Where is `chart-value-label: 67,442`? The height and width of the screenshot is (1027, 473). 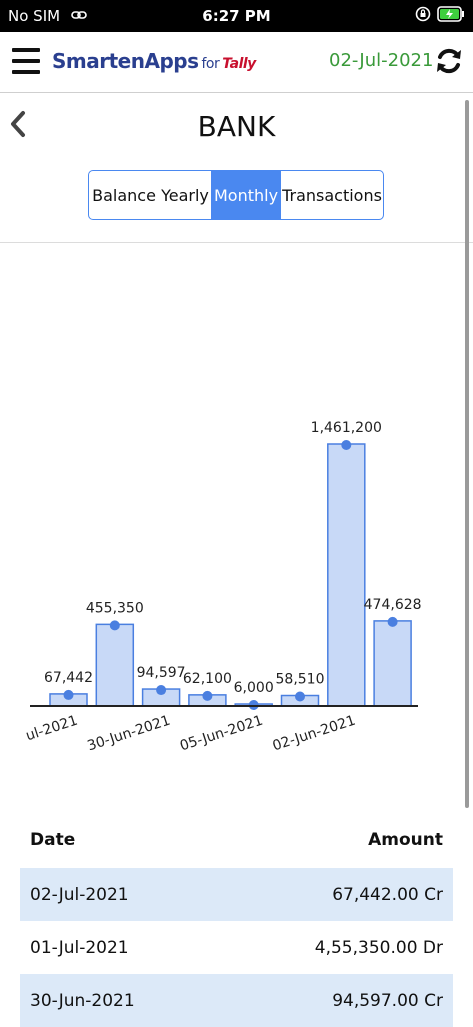 chart-value-label: 67,442 is located at coordinates (68, 678).